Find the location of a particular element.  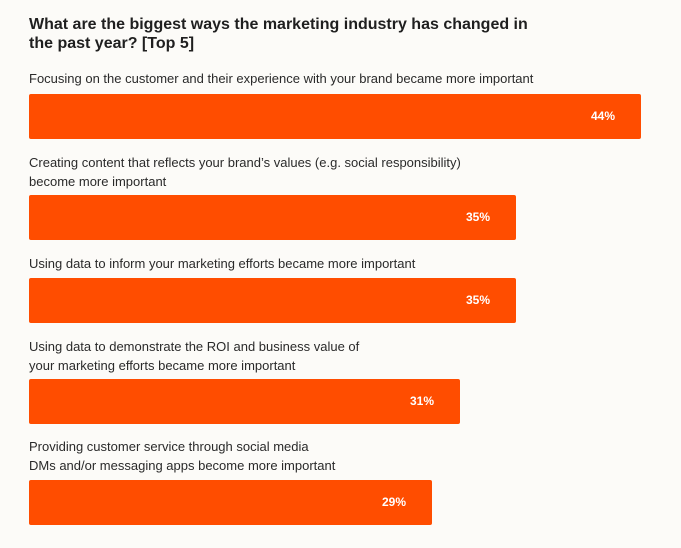

bar-5: 29% is located at coordinates (230, 502).